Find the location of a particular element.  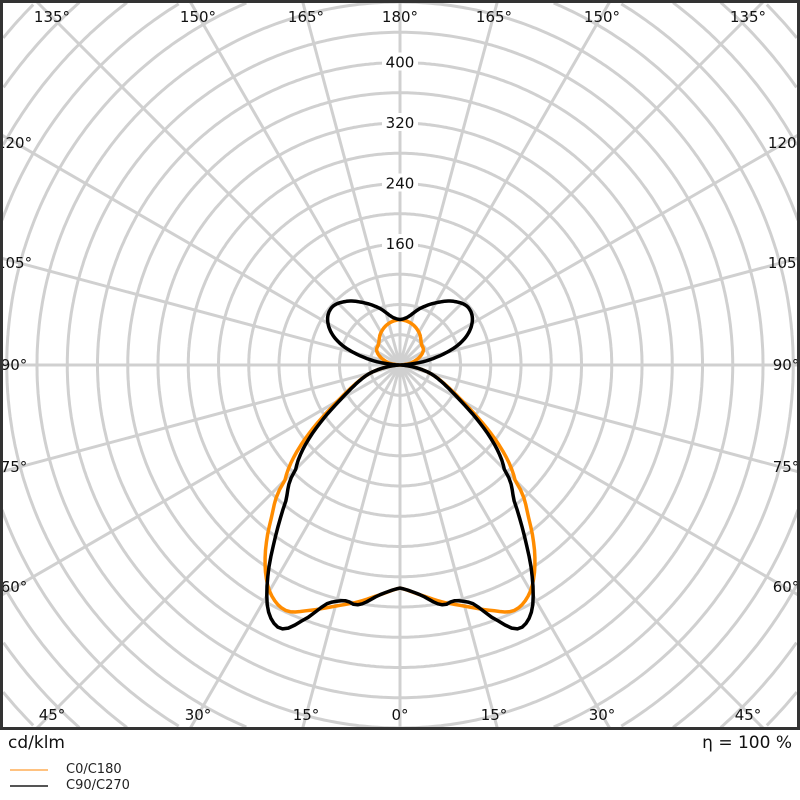

series-curve-c90-c270 is located at coordinates (400, 465).